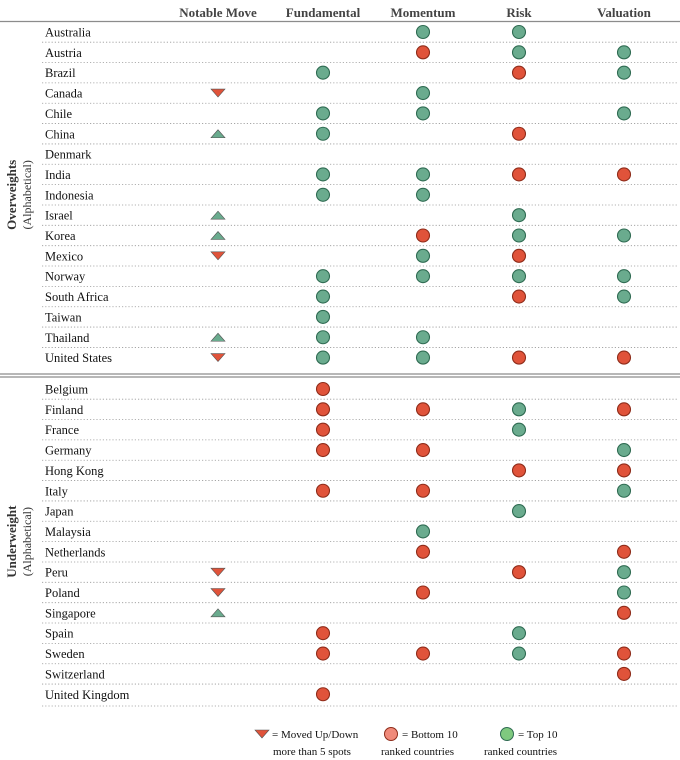 The height and width of the screenshot is (760, 680). I want to click on row-label: South Africa, so click(77, 297).